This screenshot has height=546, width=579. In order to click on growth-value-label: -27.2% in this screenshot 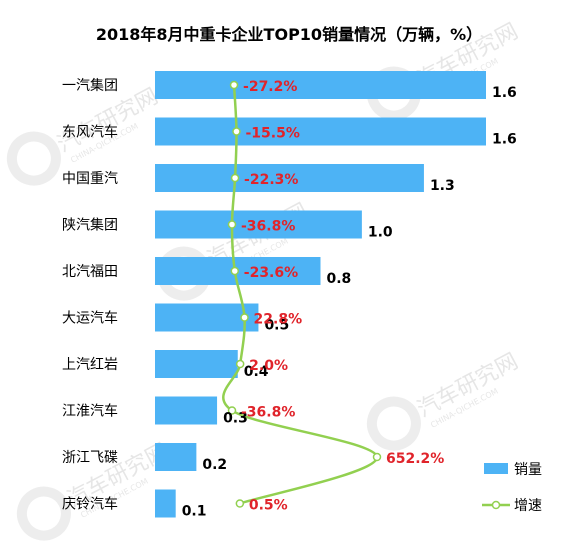, I will do `click(270, 87)`.